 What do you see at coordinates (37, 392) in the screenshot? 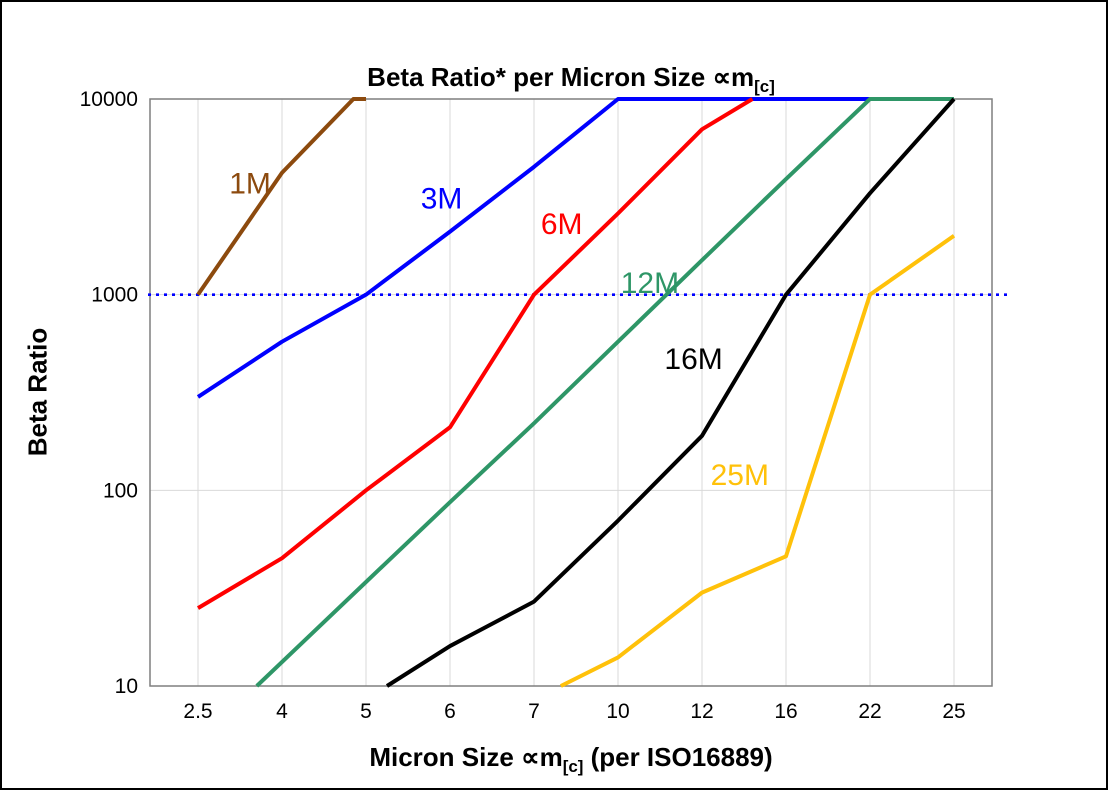
I see `y-axis-label: Beta Ratio` at bounding box center [37, 392].